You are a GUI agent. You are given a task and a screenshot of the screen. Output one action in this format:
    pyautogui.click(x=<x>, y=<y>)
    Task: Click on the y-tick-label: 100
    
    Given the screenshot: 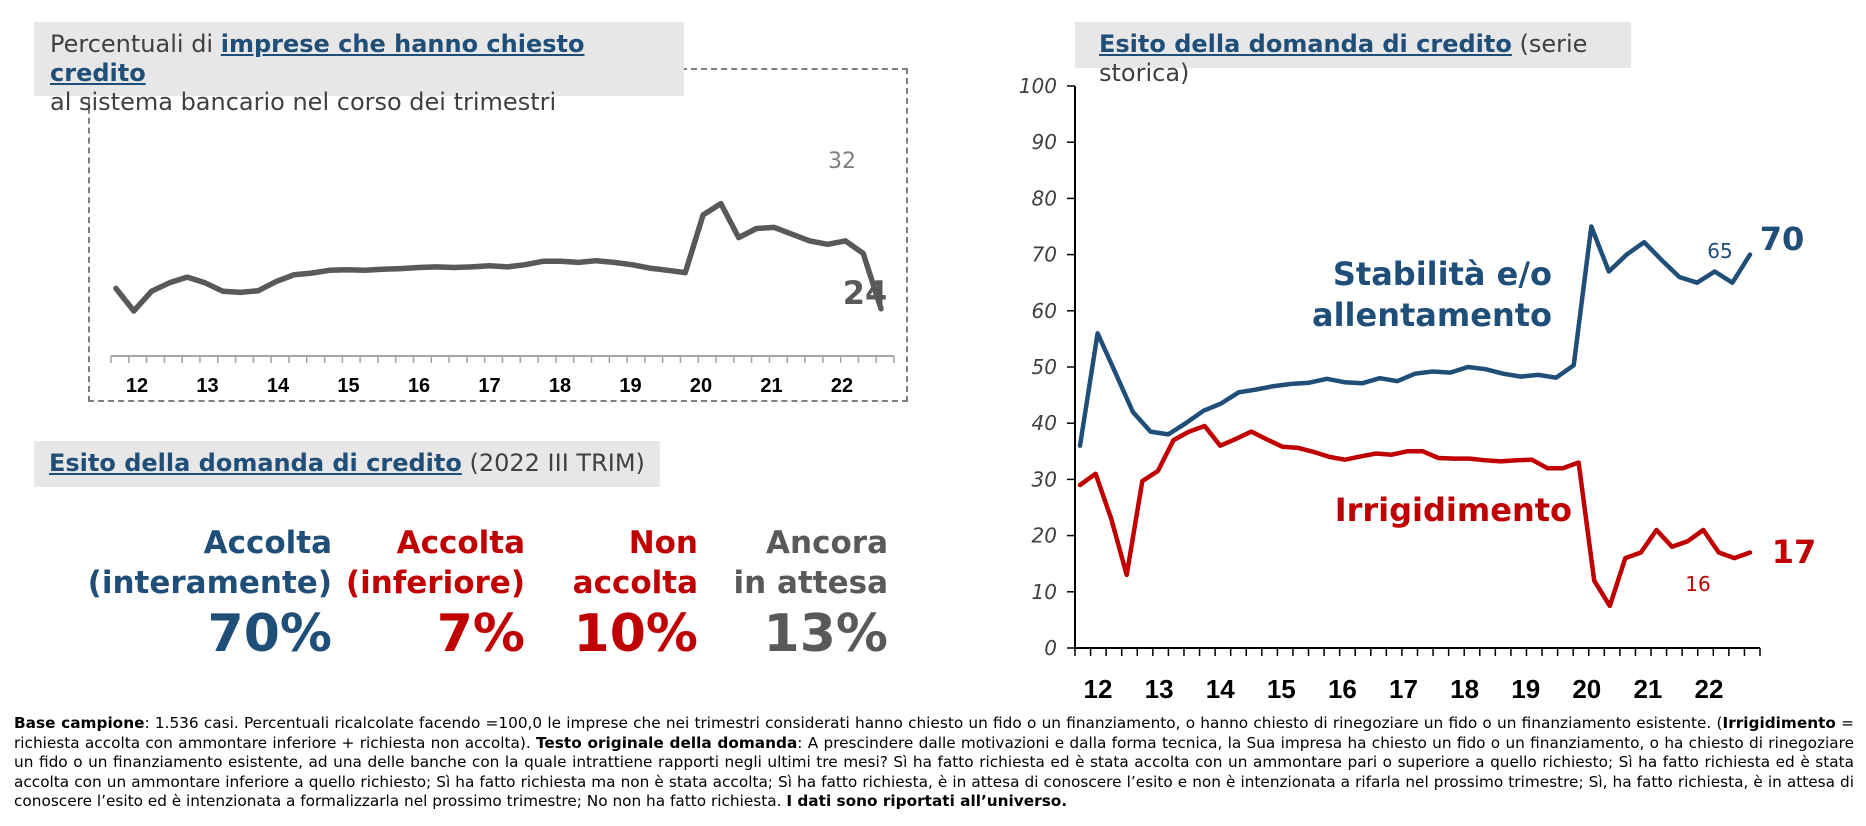 What is the action you would take?
    pyautogui.click(x=1038, y=86)
    